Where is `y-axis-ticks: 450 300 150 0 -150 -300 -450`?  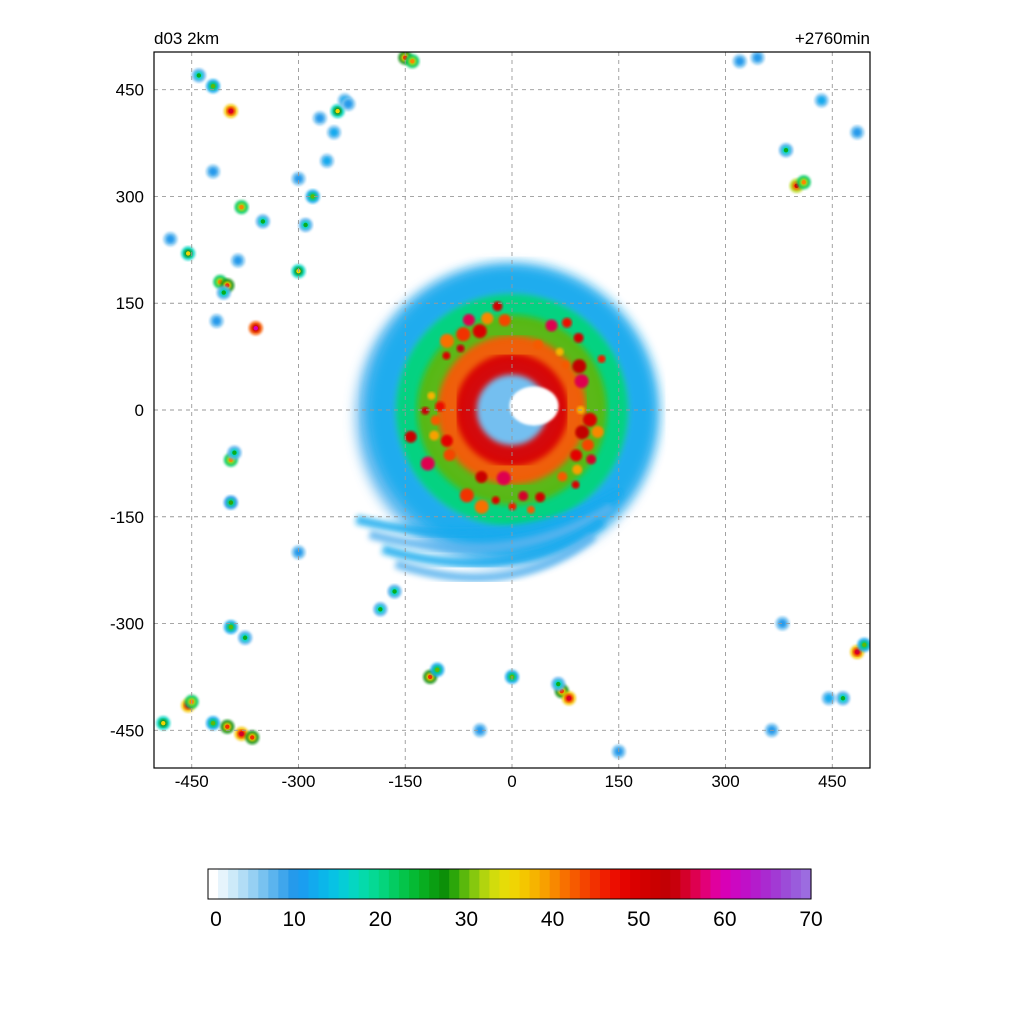 y-axis-ticks: 450 300 150 0 -150 -300 -450 is located at coordinates (127, 411).